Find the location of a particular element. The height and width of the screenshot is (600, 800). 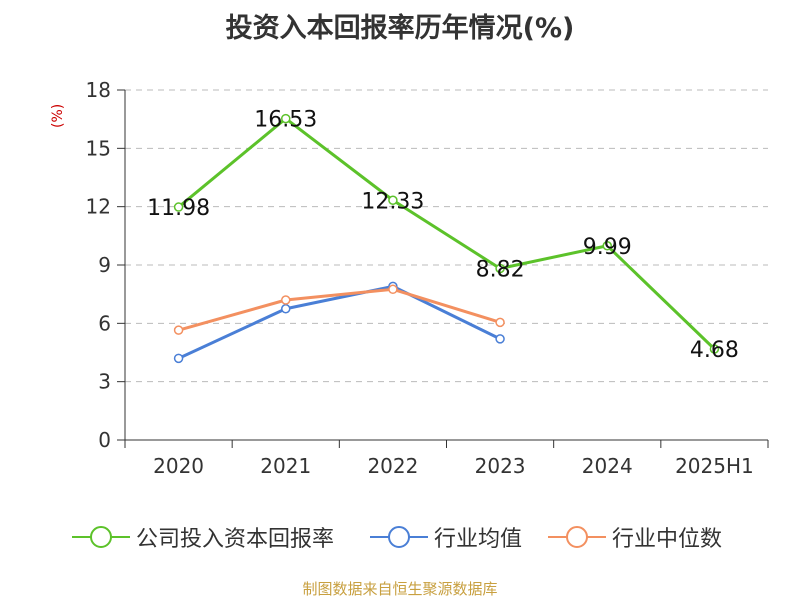

data-label: 4.68 is located at coordinates (714, 350).